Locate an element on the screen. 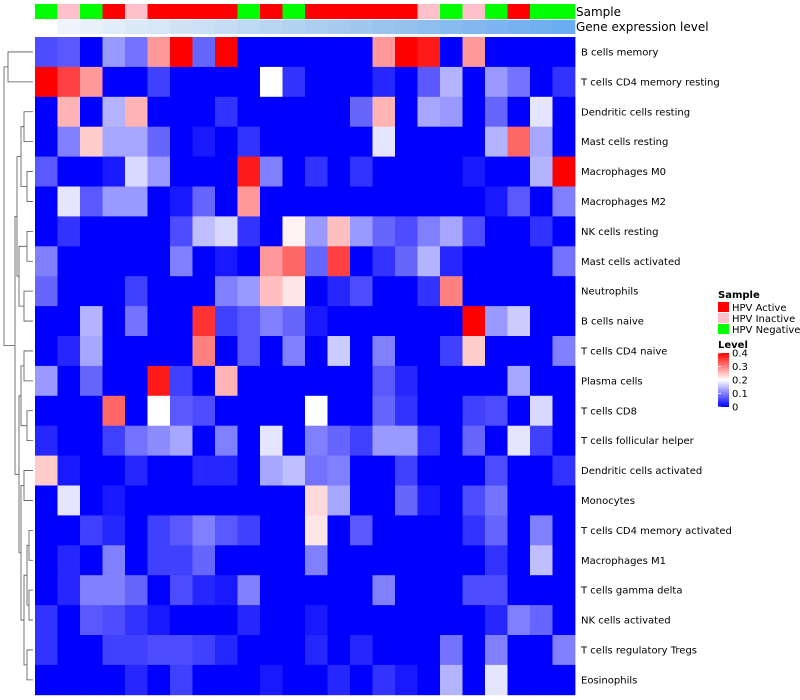  row-label: T cells CD4 memory activated is located at coordinates (656, 531).